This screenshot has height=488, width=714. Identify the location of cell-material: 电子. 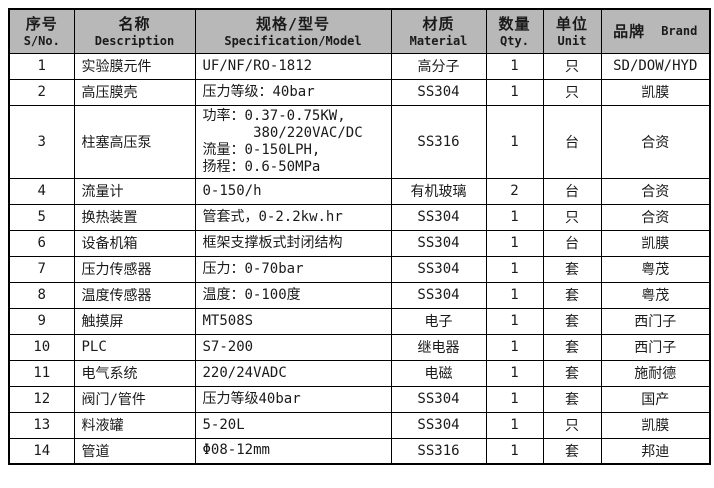
(438, 321).